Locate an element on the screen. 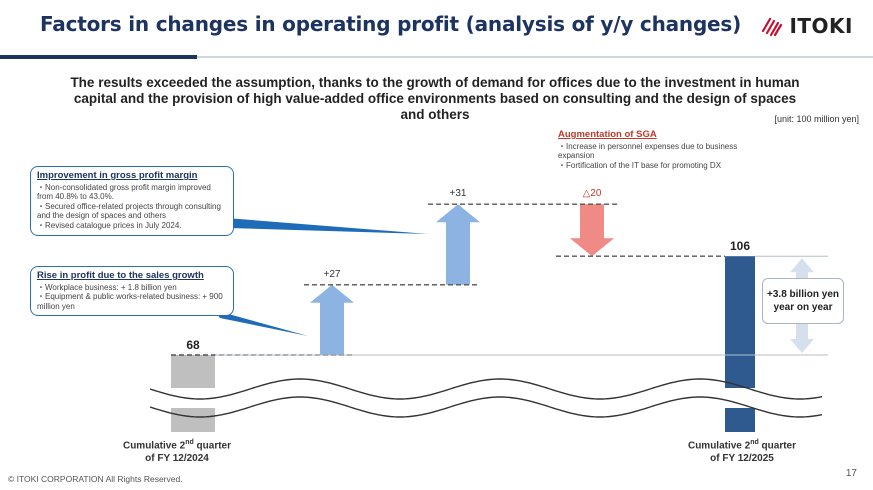 Image resolution: width=873 pixels, height=490 pixels. data-label-change: △20 is located at coordinates (592, 193).